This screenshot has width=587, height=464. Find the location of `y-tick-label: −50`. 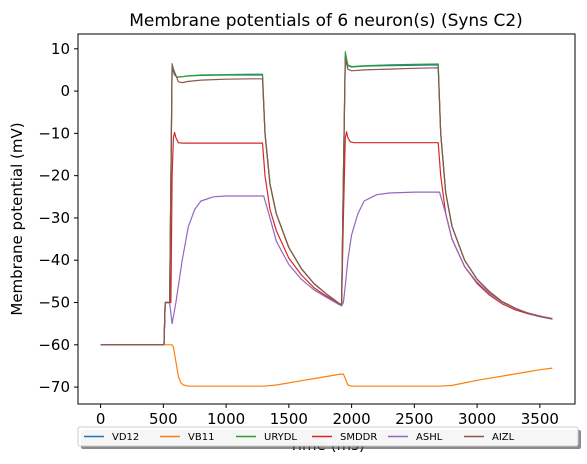

y-tick-label: −50 is located at coordinates (54, 303).